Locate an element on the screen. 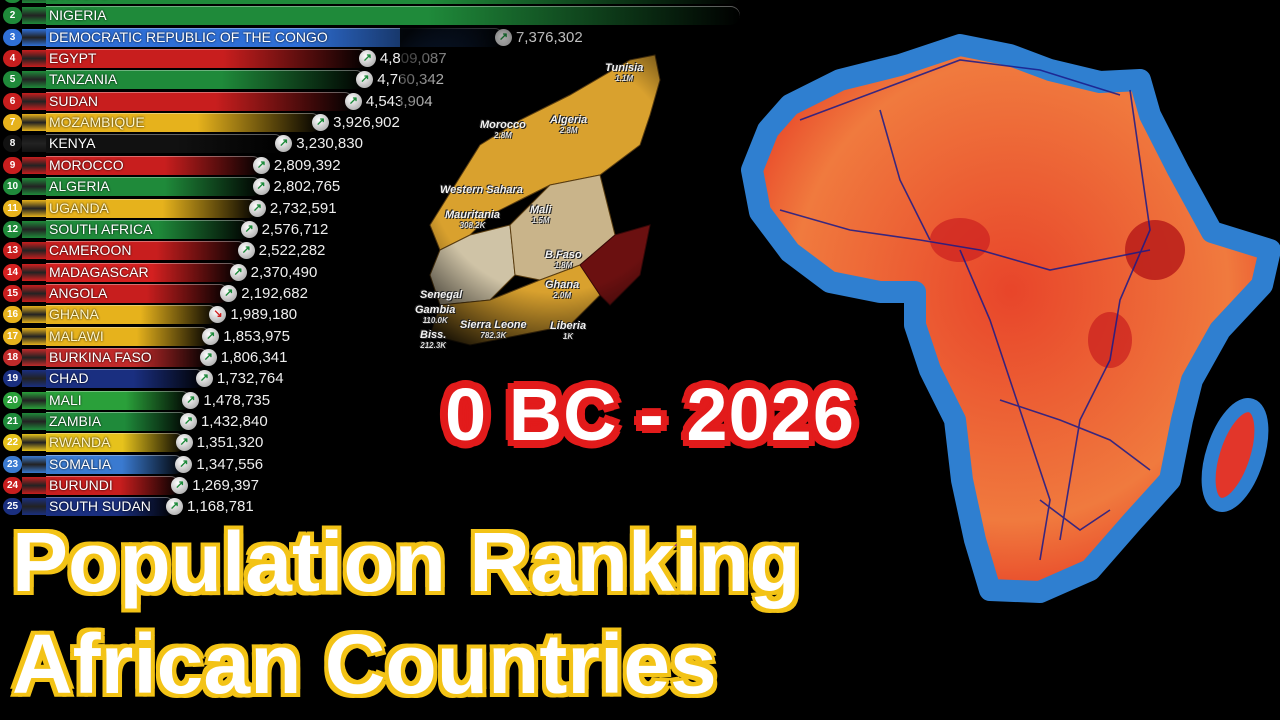 The image size is (1280, 720). inset-map-shapes is located at coordinates (570, 190).